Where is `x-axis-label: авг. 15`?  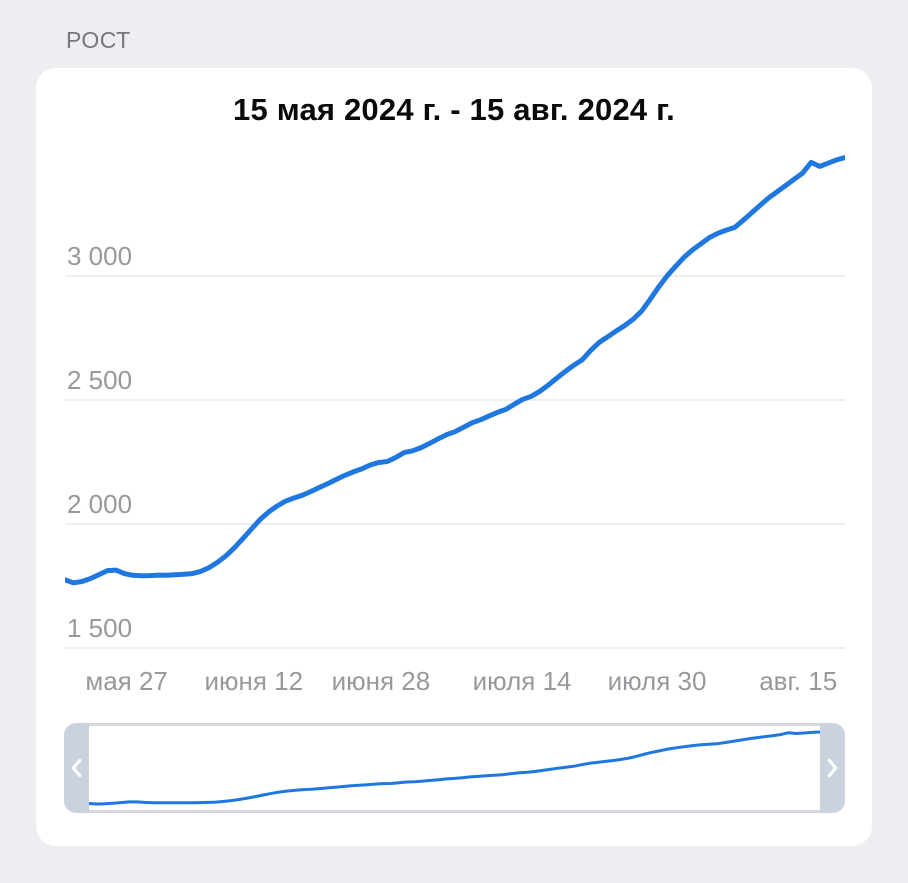
x-axis-label: авг. 15 is located at coordinates (798, 681).